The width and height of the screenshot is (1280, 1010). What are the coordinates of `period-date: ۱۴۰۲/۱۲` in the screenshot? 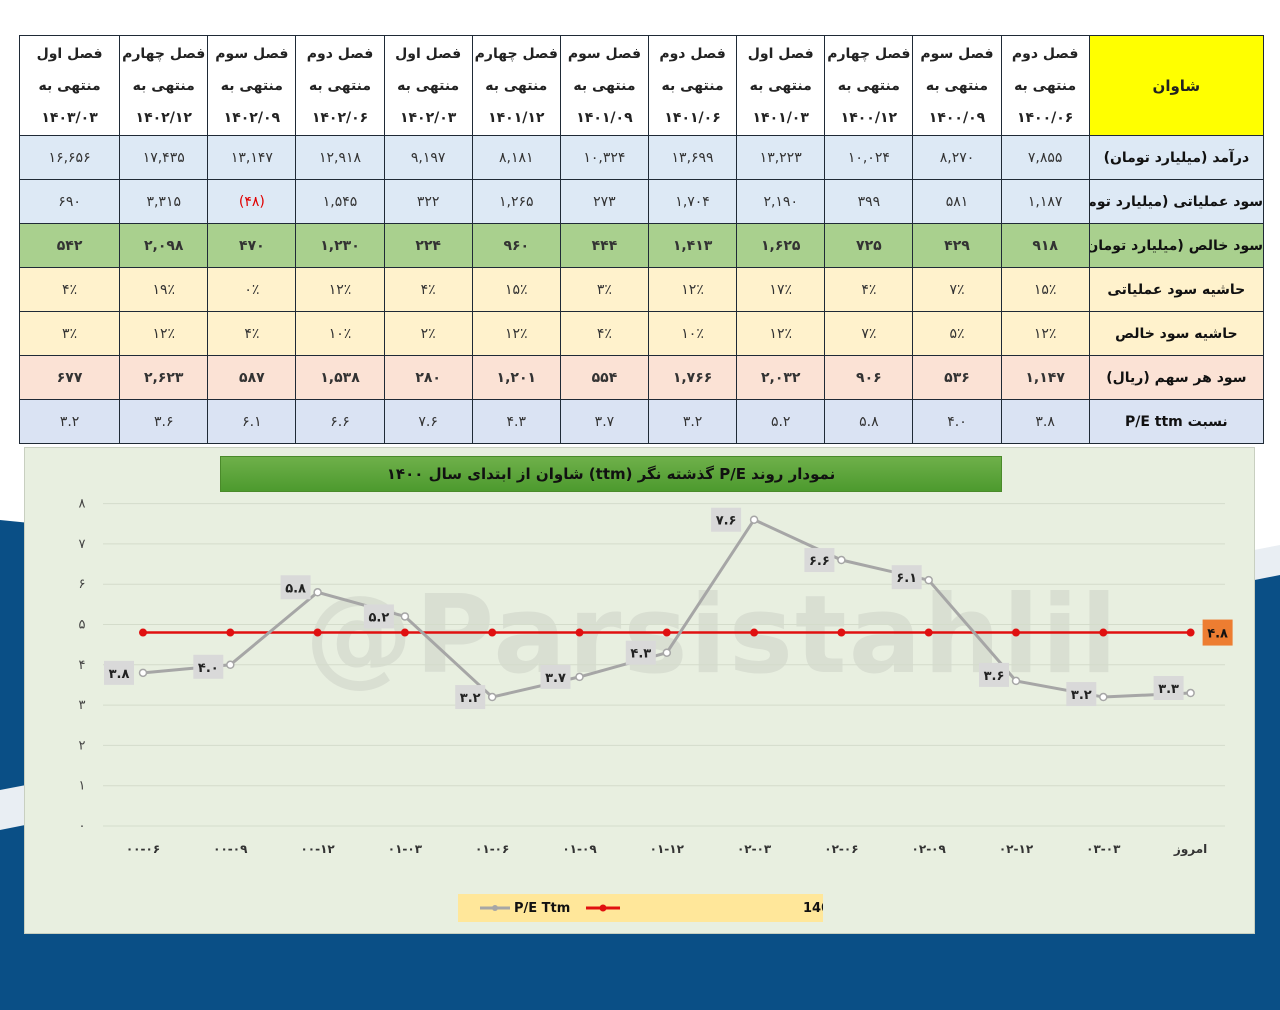 It's located at (163, 117).